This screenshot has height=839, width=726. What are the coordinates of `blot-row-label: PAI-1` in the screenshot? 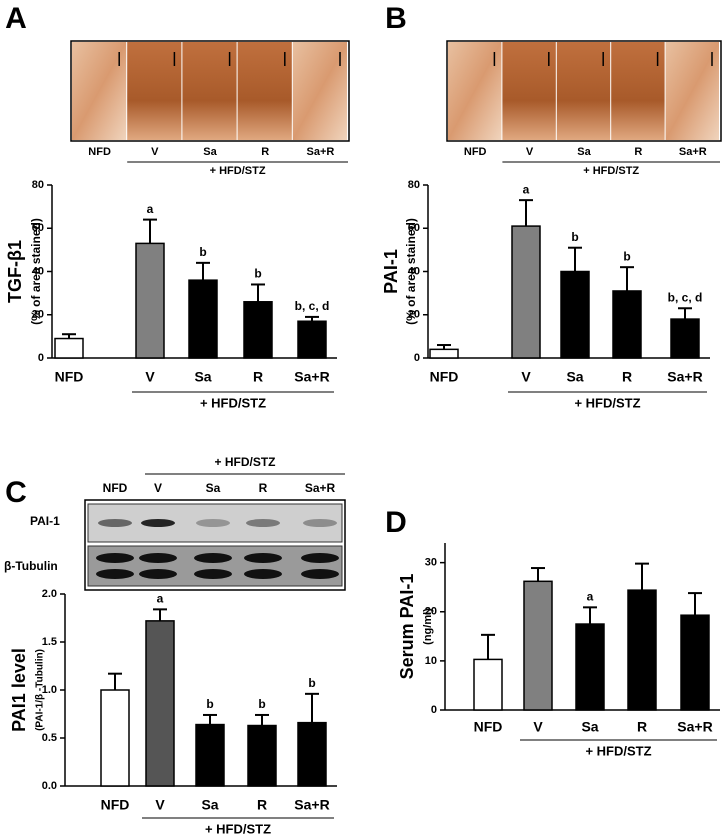 It's located at (45, 521).